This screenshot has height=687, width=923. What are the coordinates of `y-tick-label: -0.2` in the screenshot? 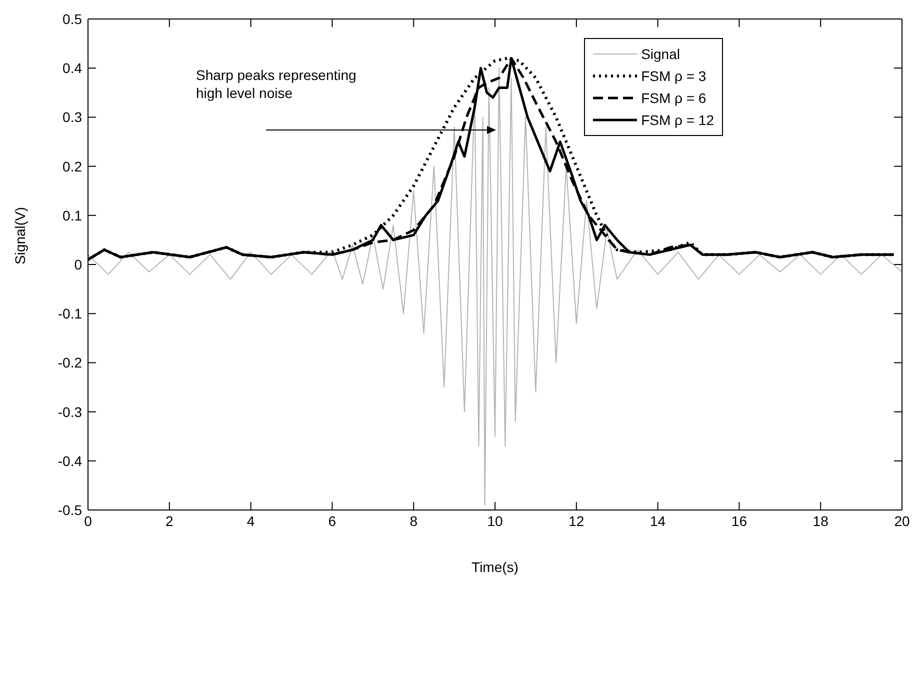 It's located at (70, 362).